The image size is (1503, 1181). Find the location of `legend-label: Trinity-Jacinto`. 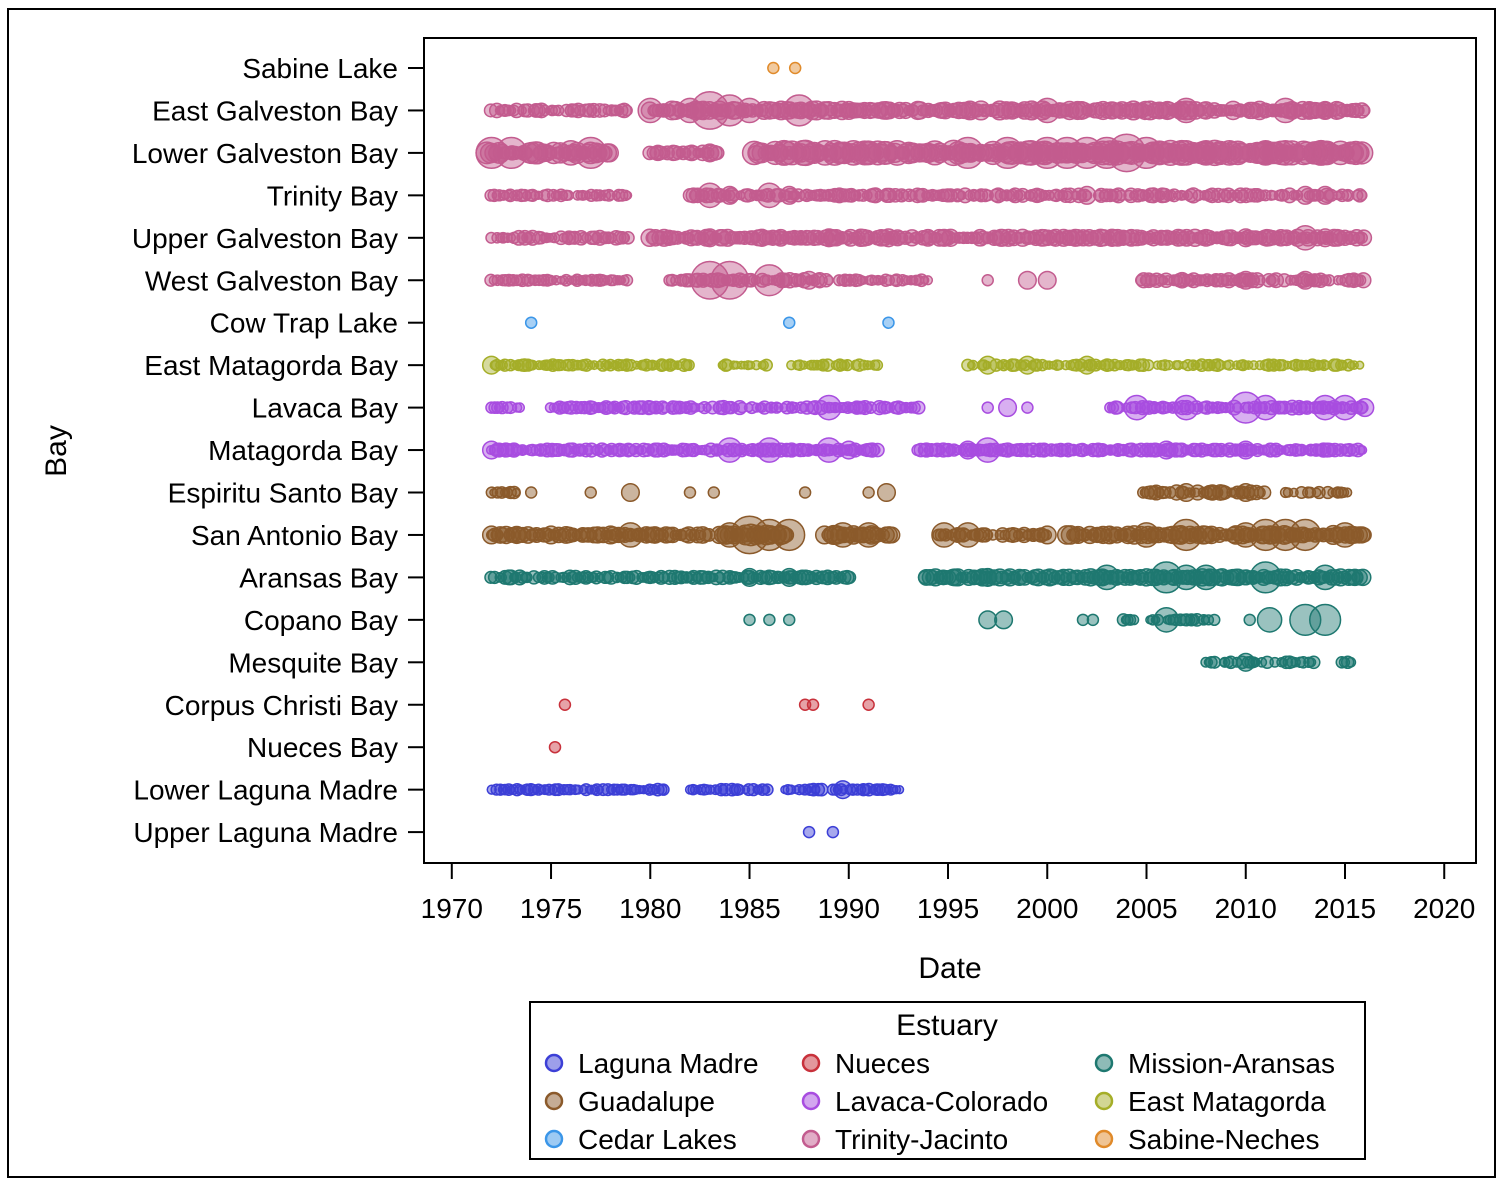

legend-label: Trinity-Jacinto is located at coordinates (921, 1139).